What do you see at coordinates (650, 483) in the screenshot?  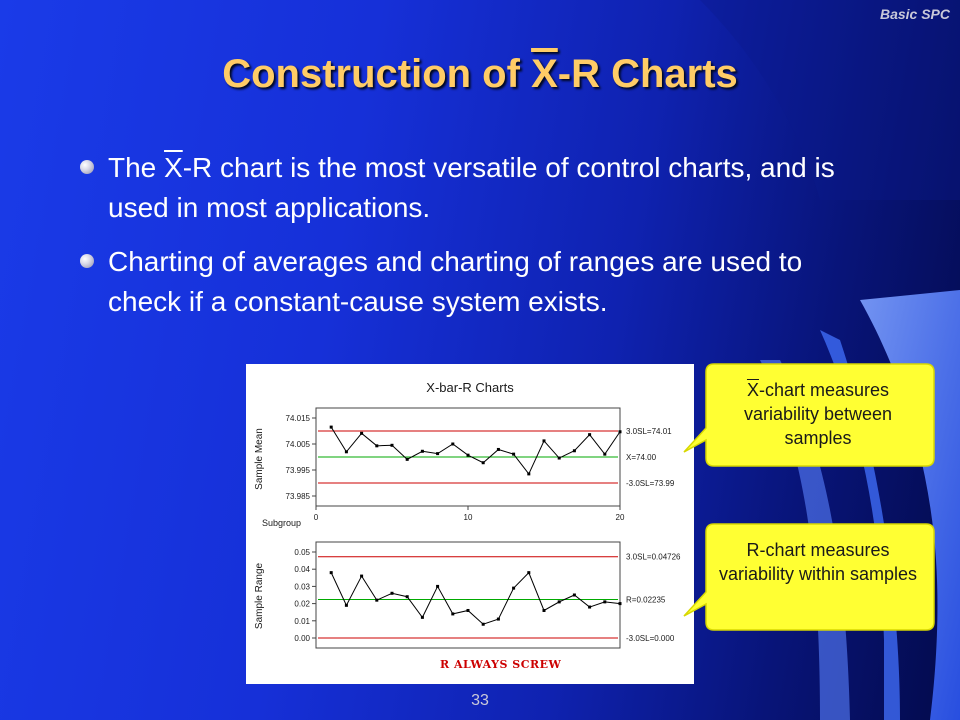 I see `mean-lcl-label: -3.0SL=73.99` at bounding box center [650, 483].